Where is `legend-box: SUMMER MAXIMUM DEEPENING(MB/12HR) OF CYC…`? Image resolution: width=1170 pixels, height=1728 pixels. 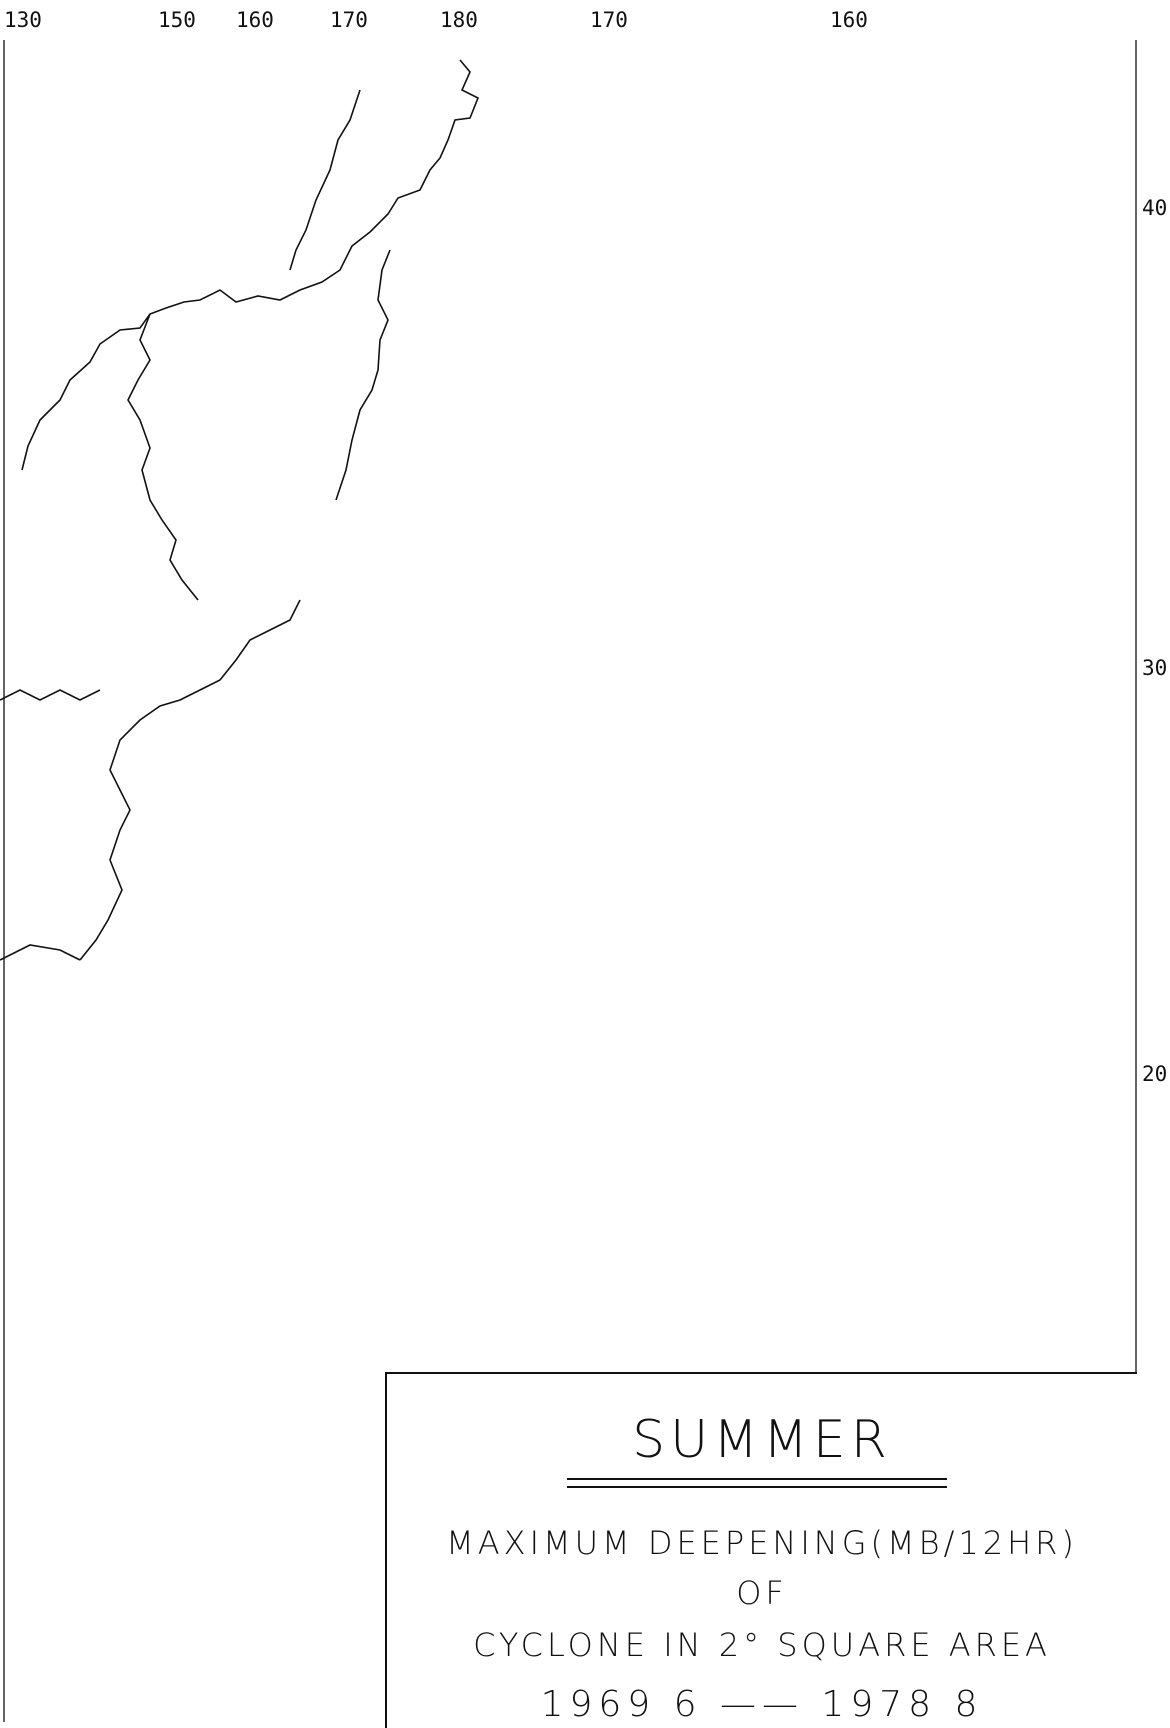 legend-box: SUMMER MAXIMUM DEEPENING(MB/12HR) OF CYC… is located at coordinates (761, 1550).